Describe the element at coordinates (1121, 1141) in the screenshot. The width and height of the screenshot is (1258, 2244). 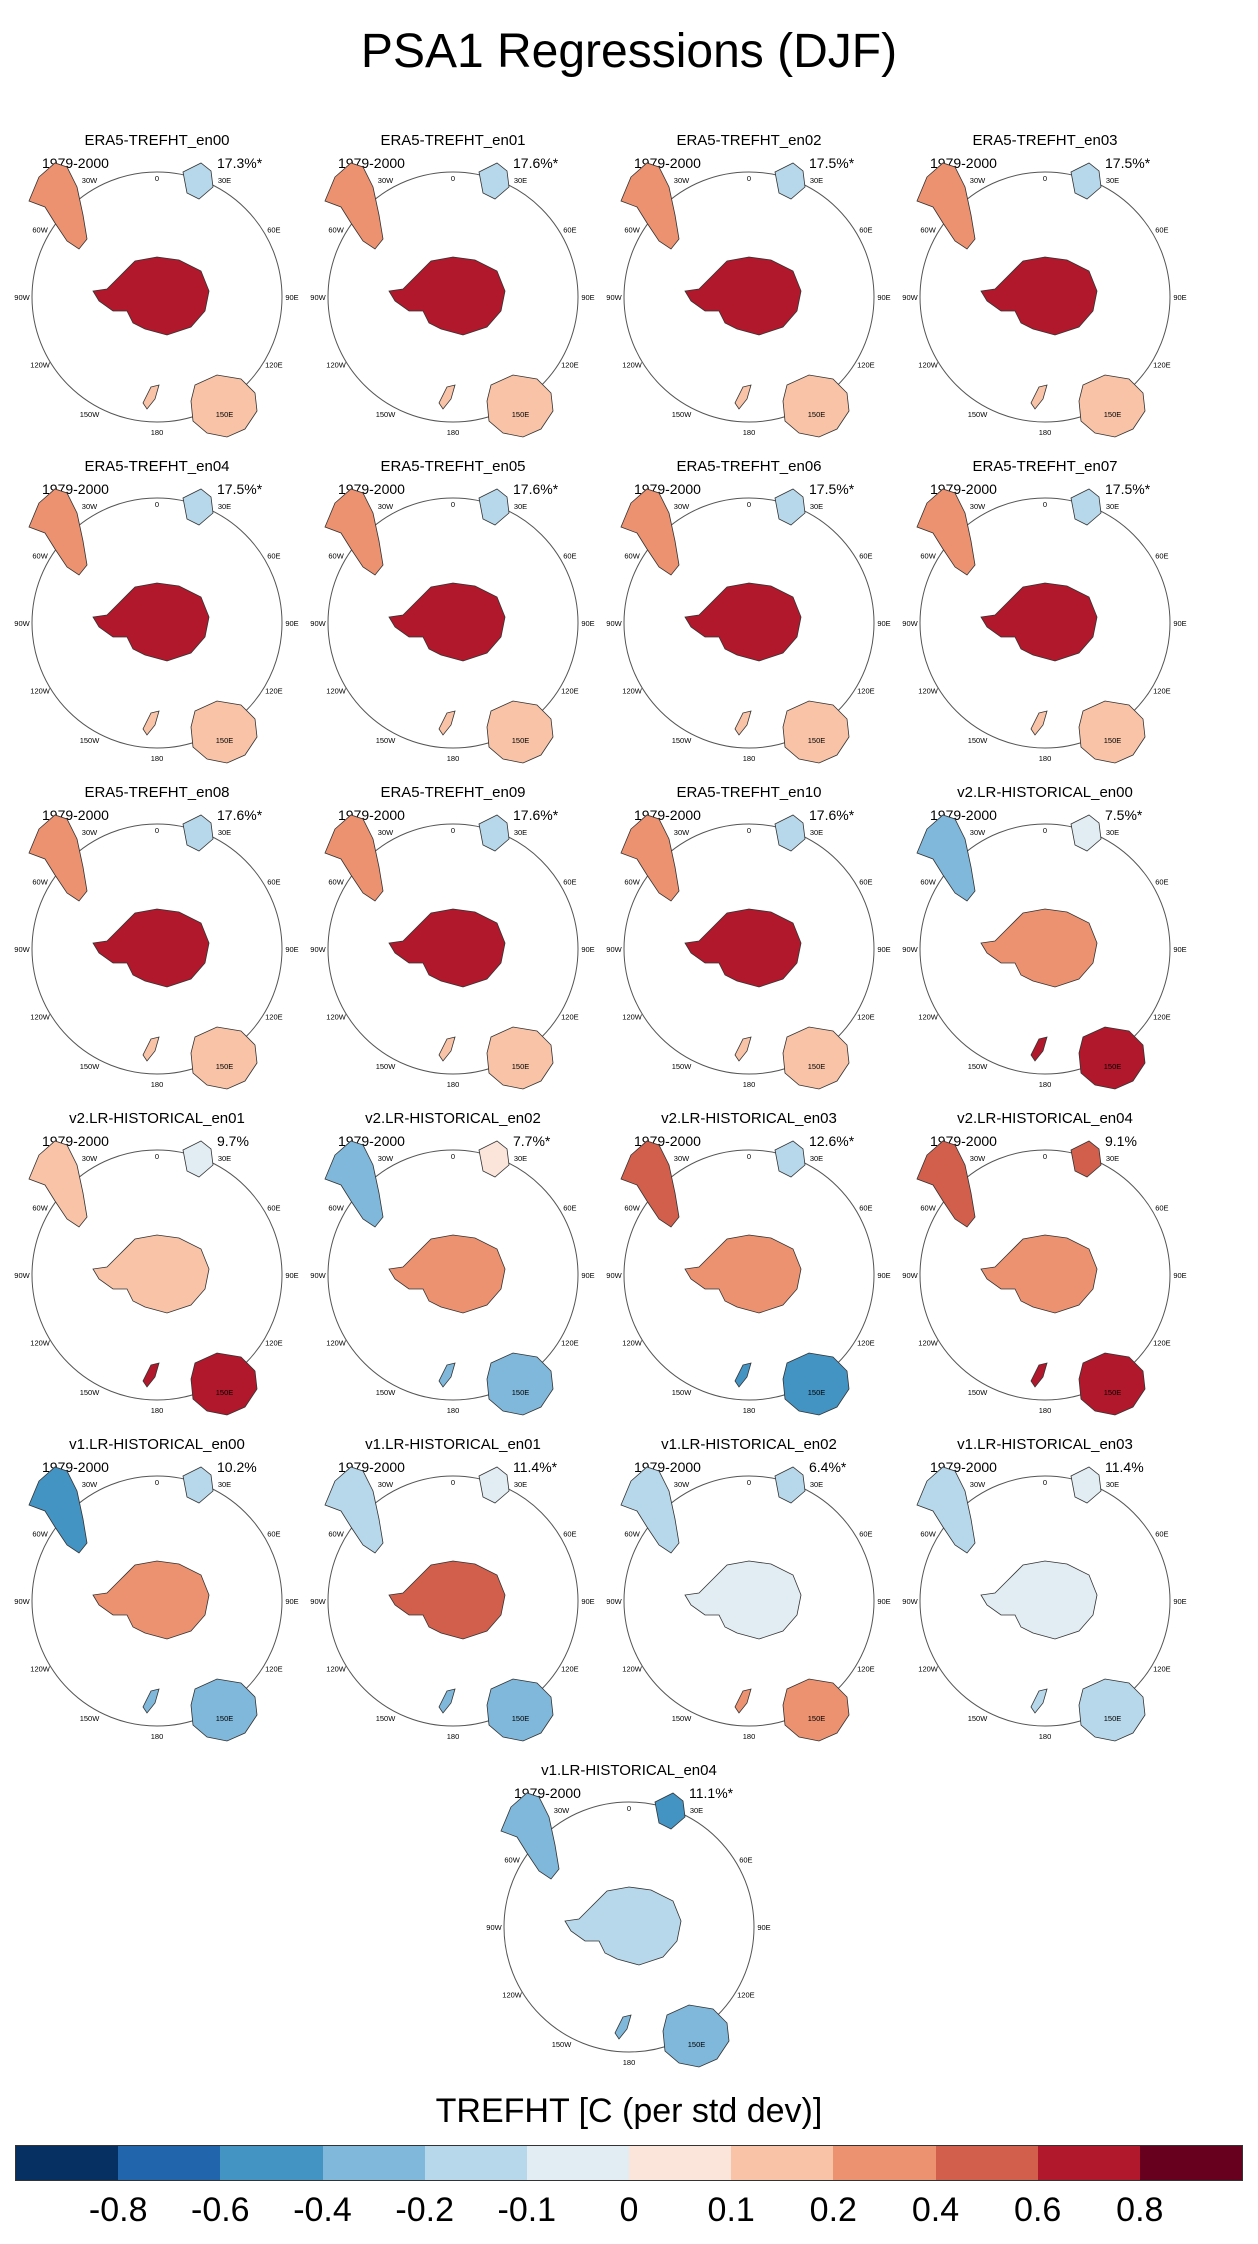
I see `panel-variance-percent: 9.1%` at that location.